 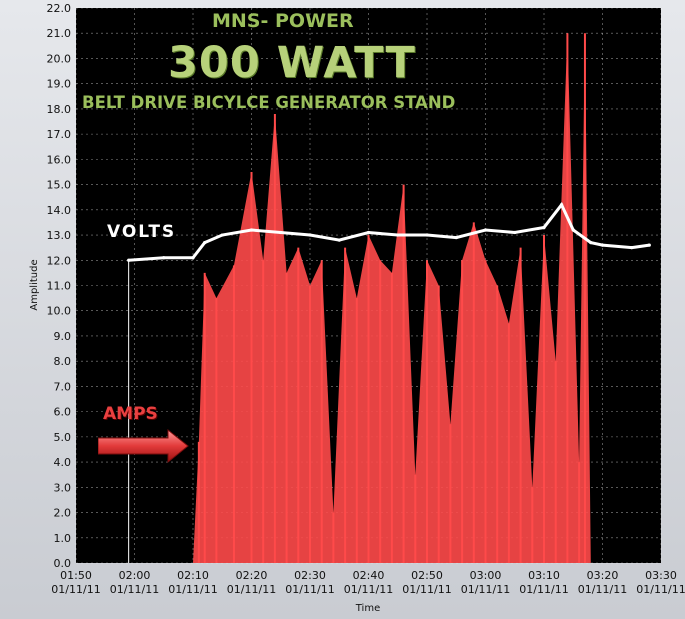 I want to click on y-tick-label: 22.0, so click(x=59, y=8).